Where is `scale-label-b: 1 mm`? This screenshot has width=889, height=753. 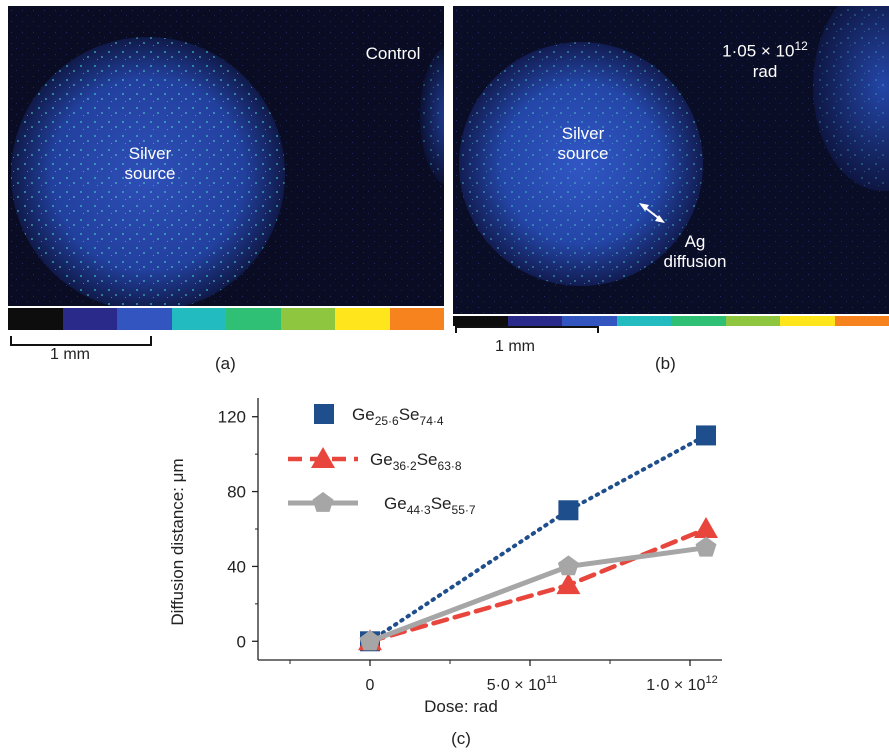
scale-label-b: 1 mm is located at coordinates (515, 346).